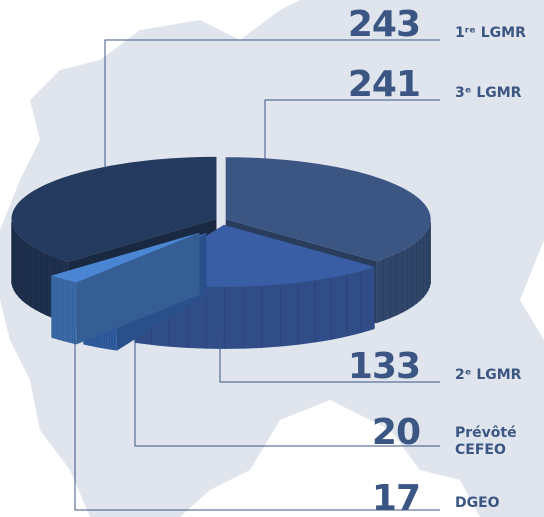 The image size is (544, 517). Describe the element at coordinates (477, 503) in the screenshot. I see `category-label: DGEO` at that location.